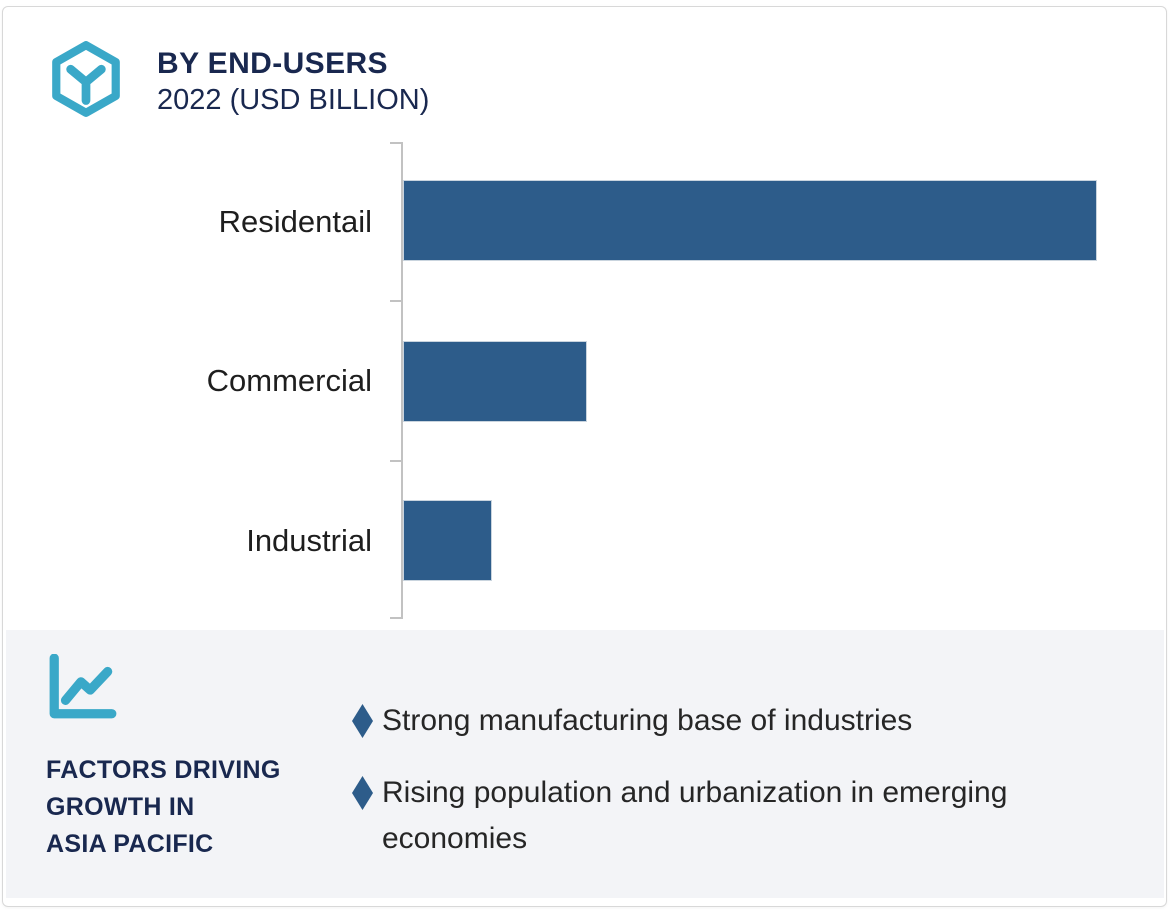 The height and width of the screenshot is (910, 1170). I want to click on chart-title-block: BY END-USERS 2022 (USD BILLION), so click(293, 81).